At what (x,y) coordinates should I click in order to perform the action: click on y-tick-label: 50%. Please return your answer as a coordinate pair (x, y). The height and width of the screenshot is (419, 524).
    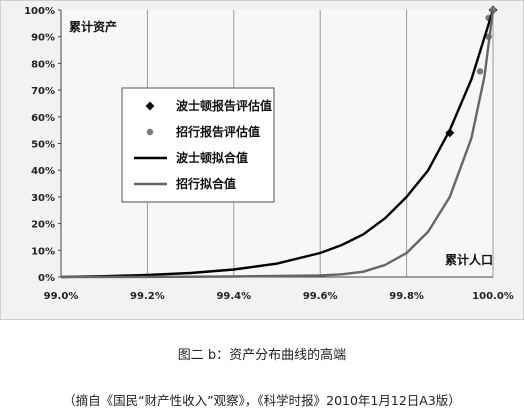
    Looking at the image, I should click on (43, 145).